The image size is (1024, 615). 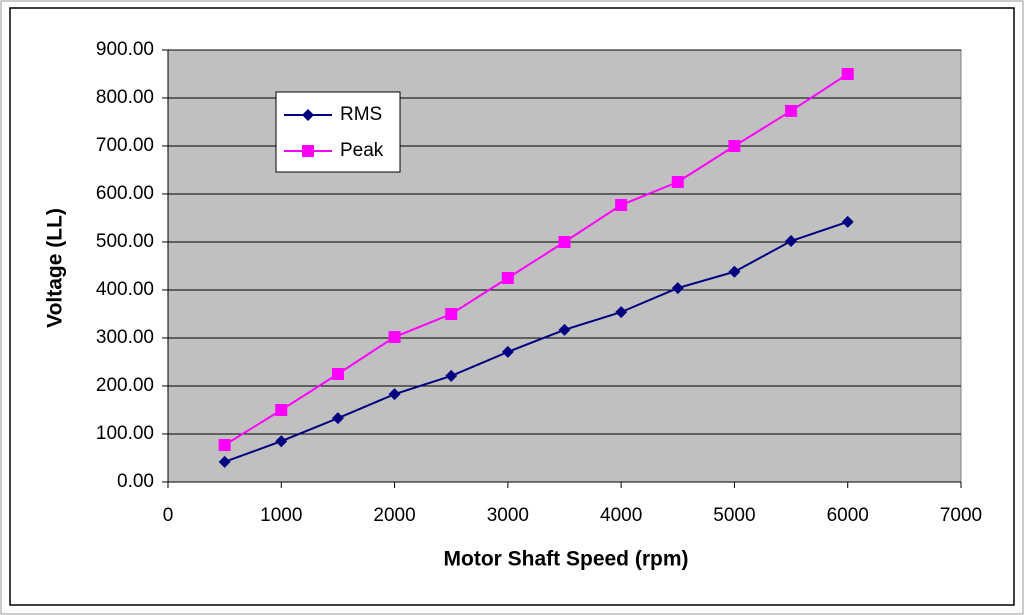 I want to click on x-axis-label: Motor Shaft Speed (rpm), so click(x=566, y=559).